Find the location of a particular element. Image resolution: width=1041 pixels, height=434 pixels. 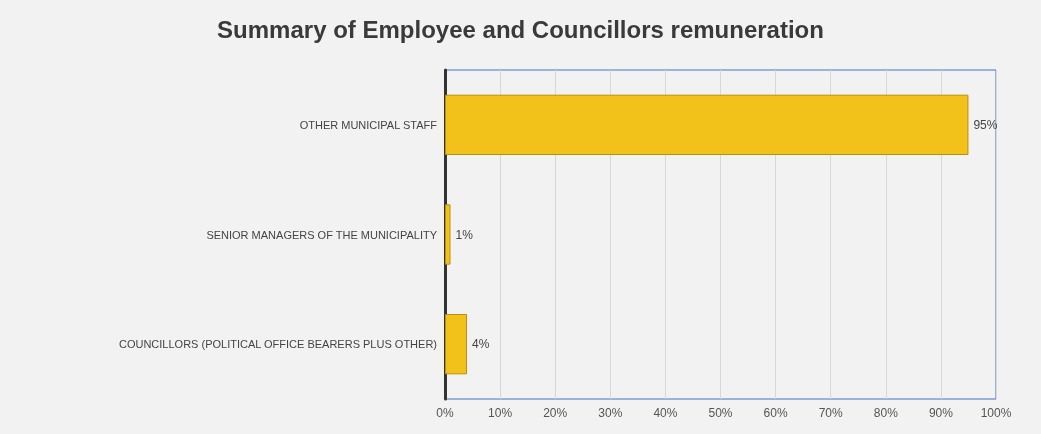

y-tick-label: COUNCILLORS (POLITICAL OFFICE BEARERS PLUS OTHER) is located at coordinates (277, 344).